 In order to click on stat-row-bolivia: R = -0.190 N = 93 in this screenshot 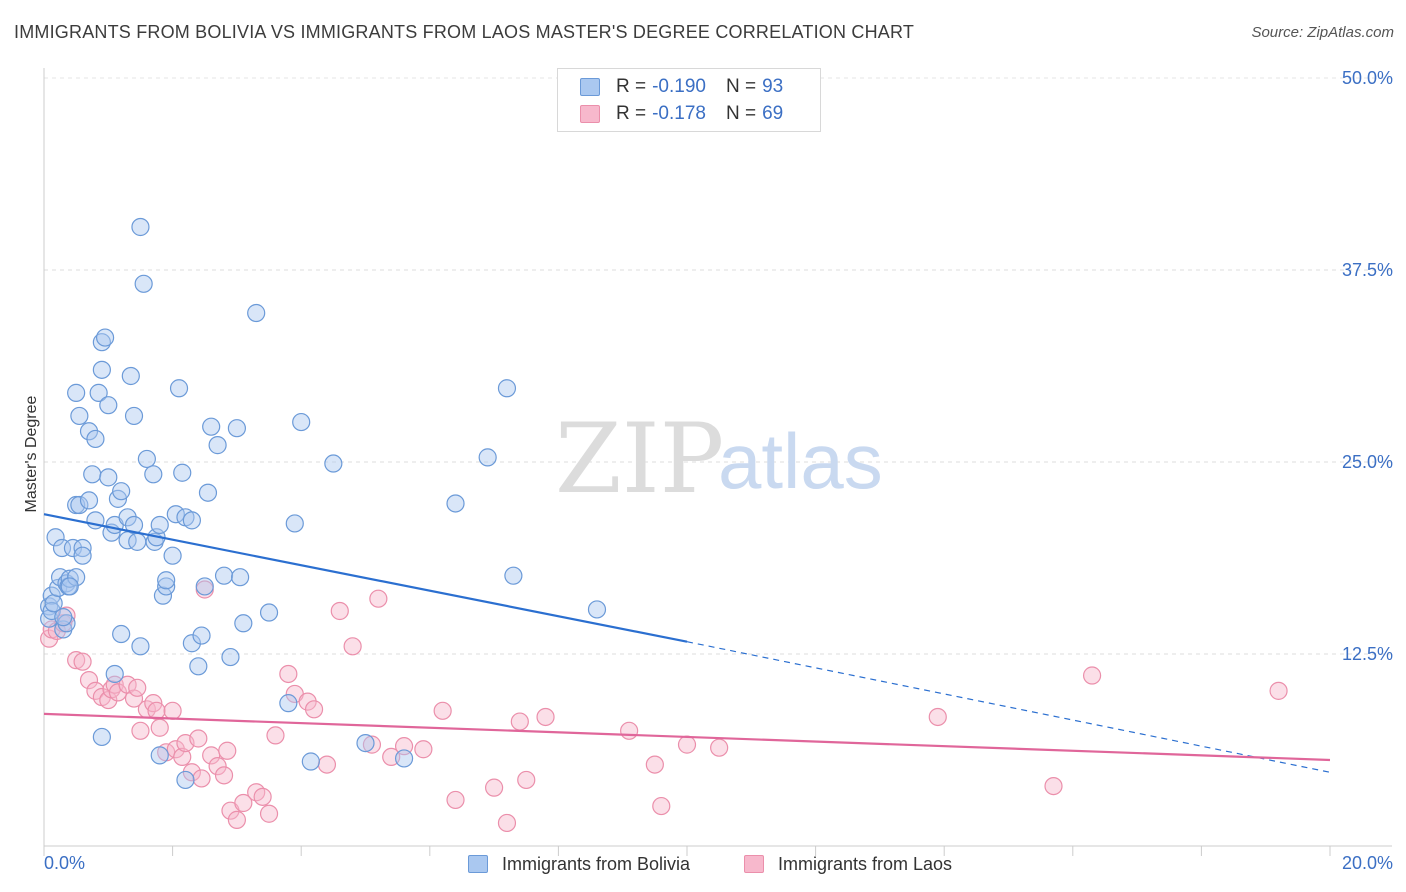, I will do `click(681, 87)`.